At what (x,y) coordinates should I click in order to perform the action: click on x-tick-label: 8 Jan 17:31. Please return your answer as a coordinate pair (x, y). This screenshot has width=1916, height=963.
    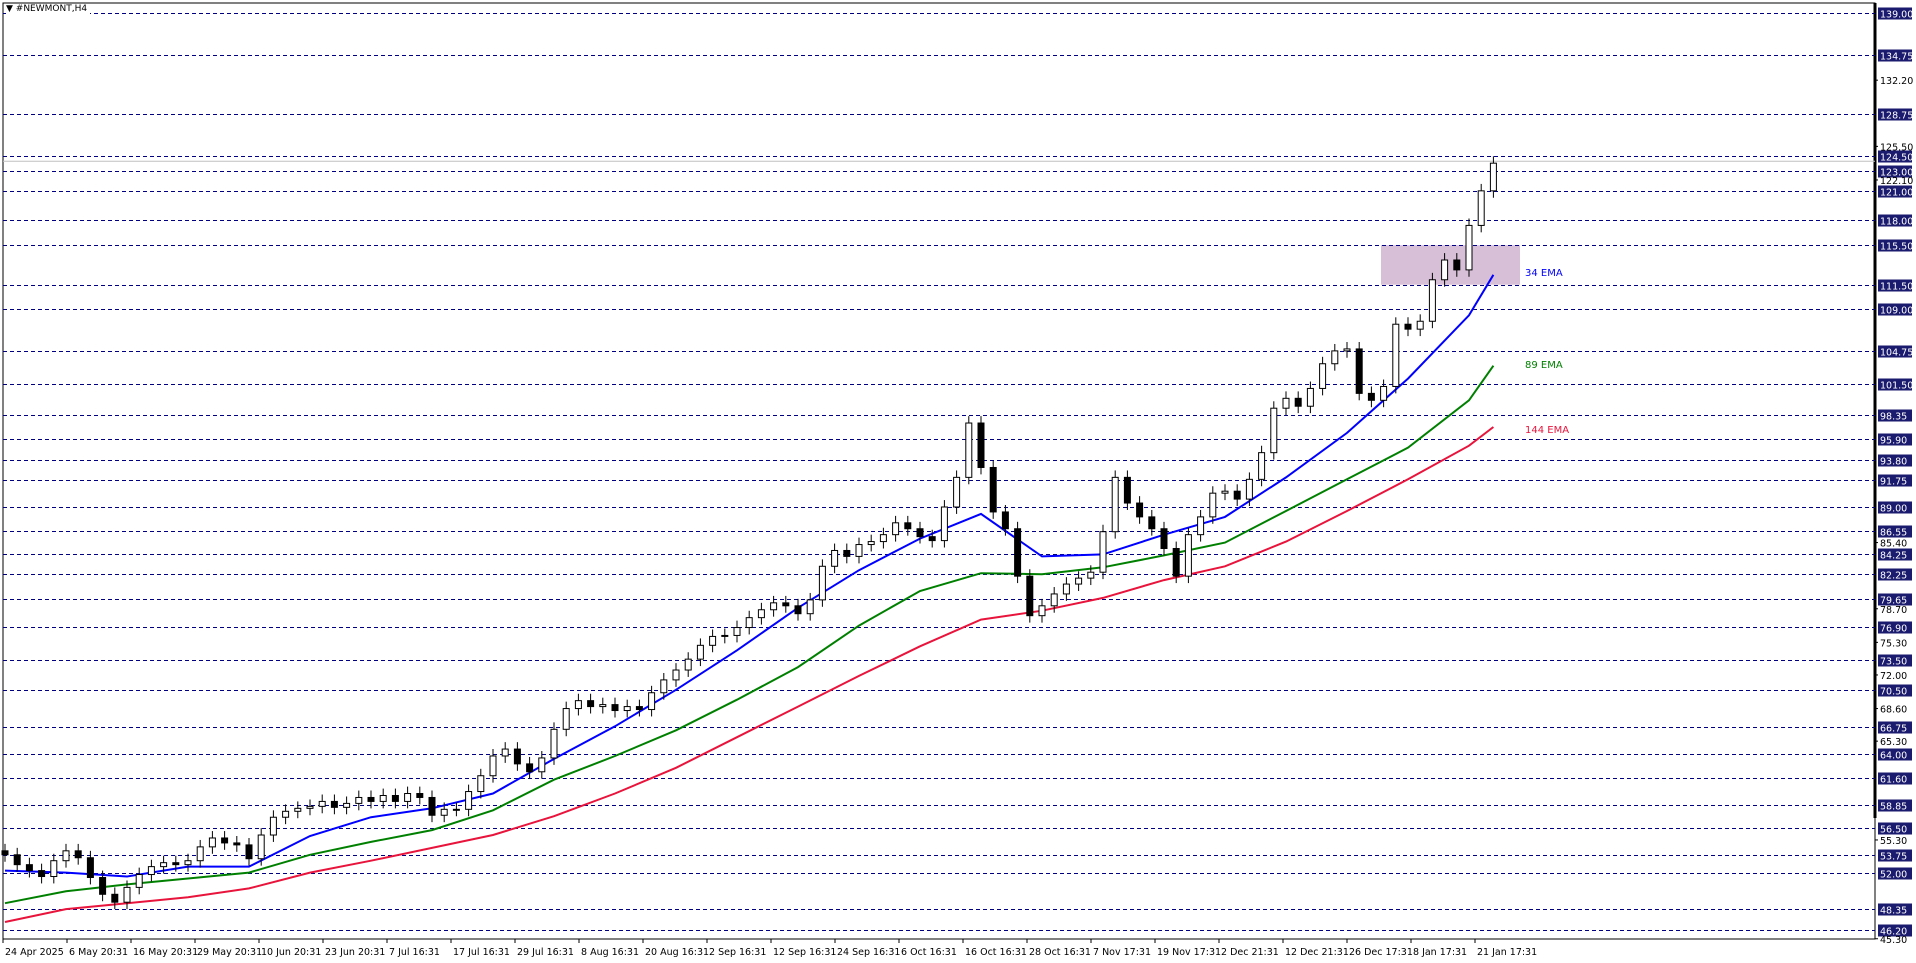
    Looking at the image, I should click on (1440, 952).